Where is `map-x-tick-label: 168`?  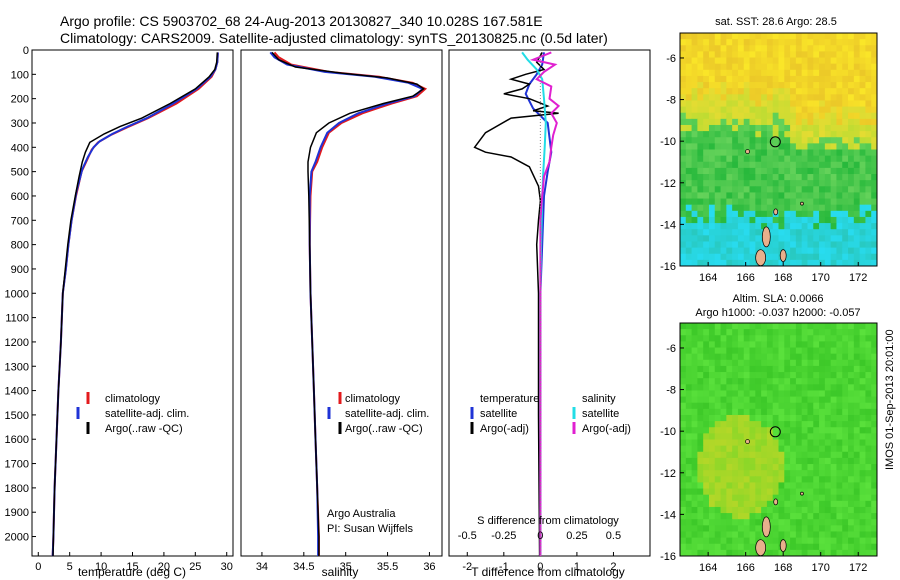
map-x-tick-label: 168 is located at coordinates (783, 278).